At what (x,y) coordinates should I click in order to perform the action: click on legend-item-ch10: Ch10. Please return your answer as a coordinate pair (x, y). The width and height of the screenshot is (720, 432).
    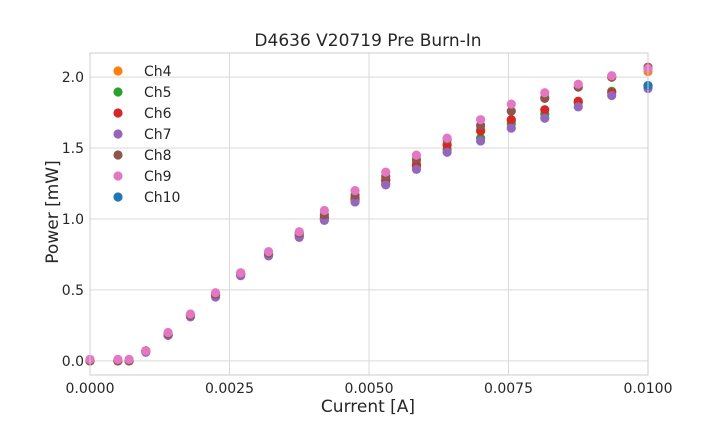
    Looking at the image, I should click on (146, 198).